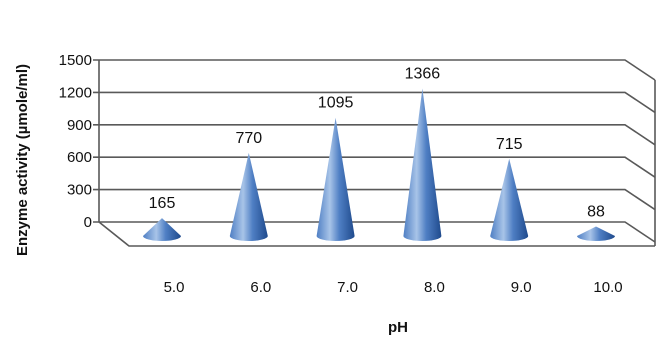  What do you see at coordinates (88, 222) in the screenshot?
I see `y-tick-label: 0` at bounding box center [88, 222].